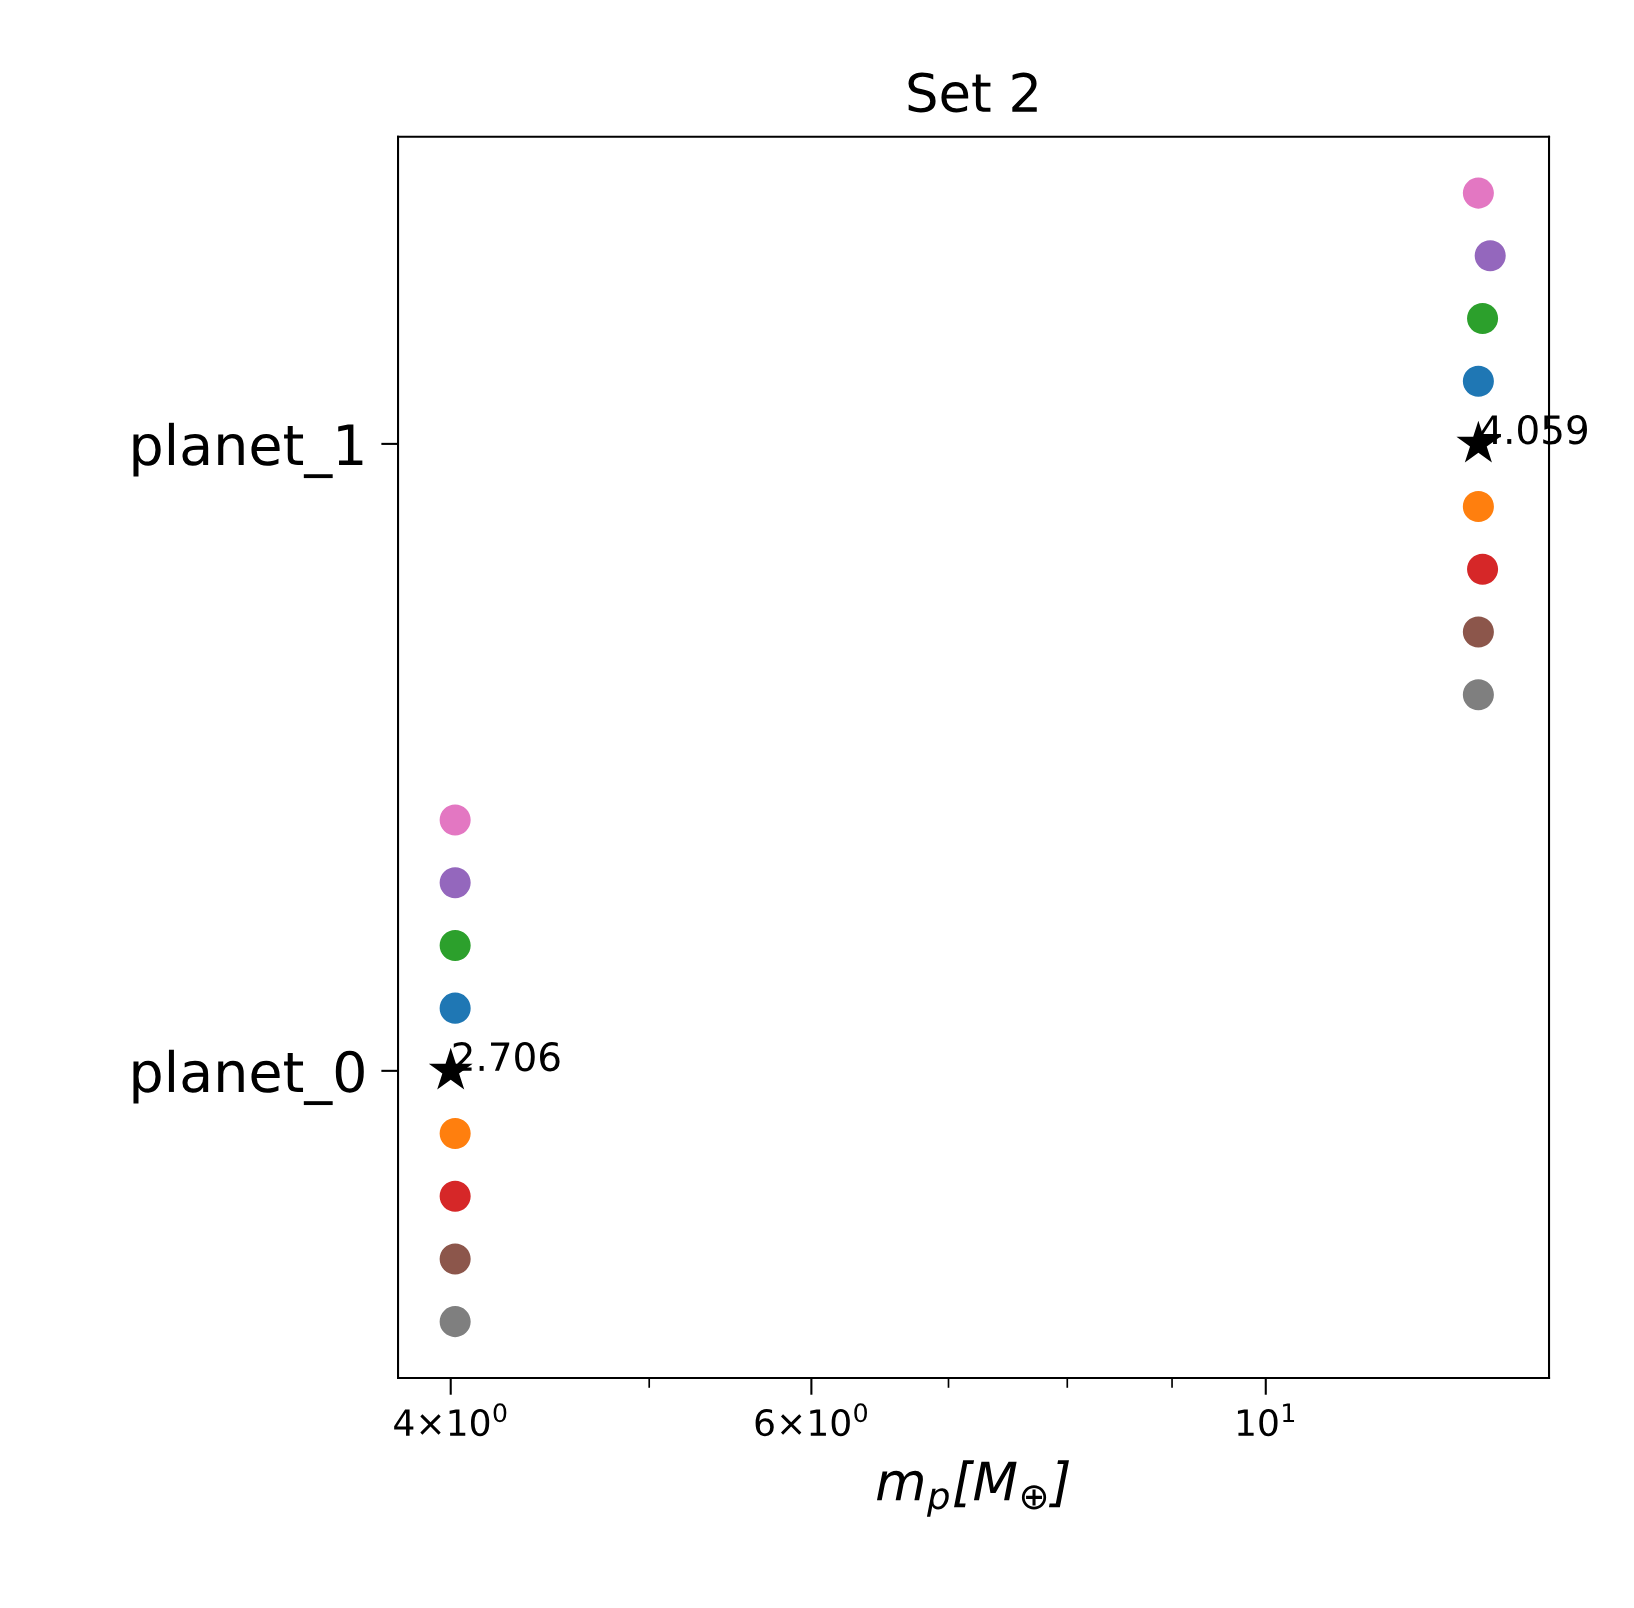 The height and width of the screenshot is (1608, 1634). Describe the element at coordinates (248, 450) in the screenshot. I see `y-tick-label: planet_1` at that location.